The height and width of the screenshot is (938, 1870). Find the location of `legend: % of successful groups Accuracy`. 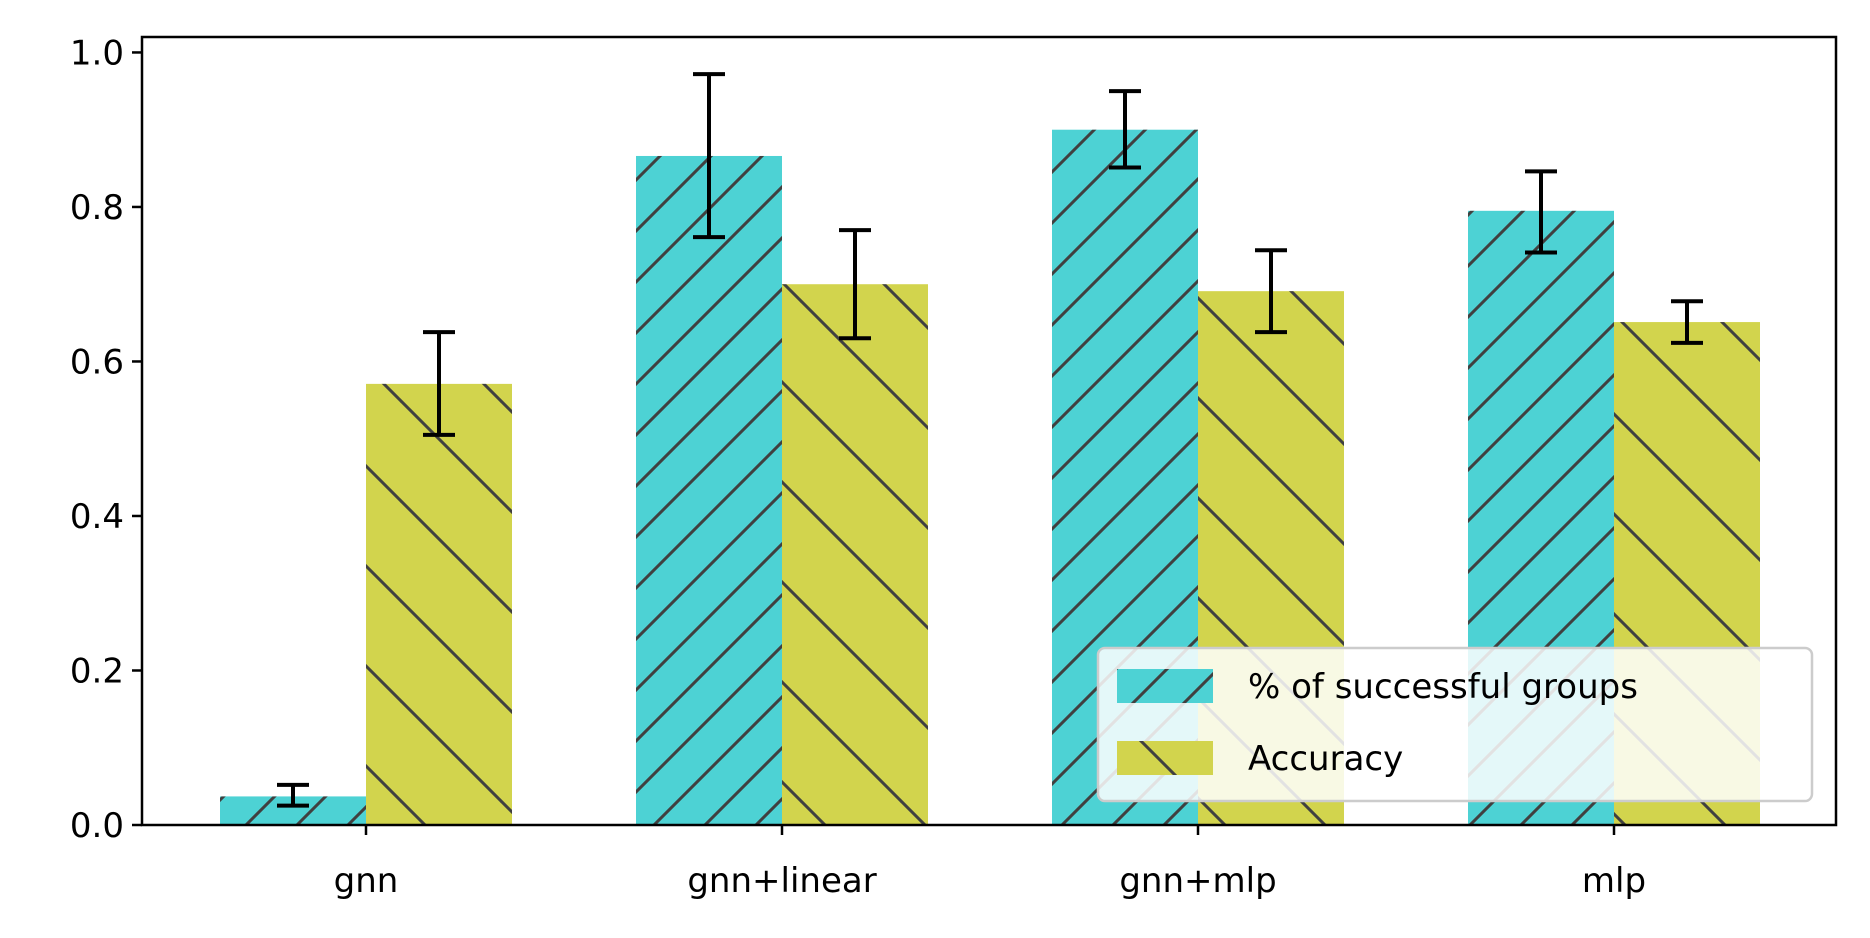

legend: % of successful groups Accuracy is located at coordinates (1455, 724).